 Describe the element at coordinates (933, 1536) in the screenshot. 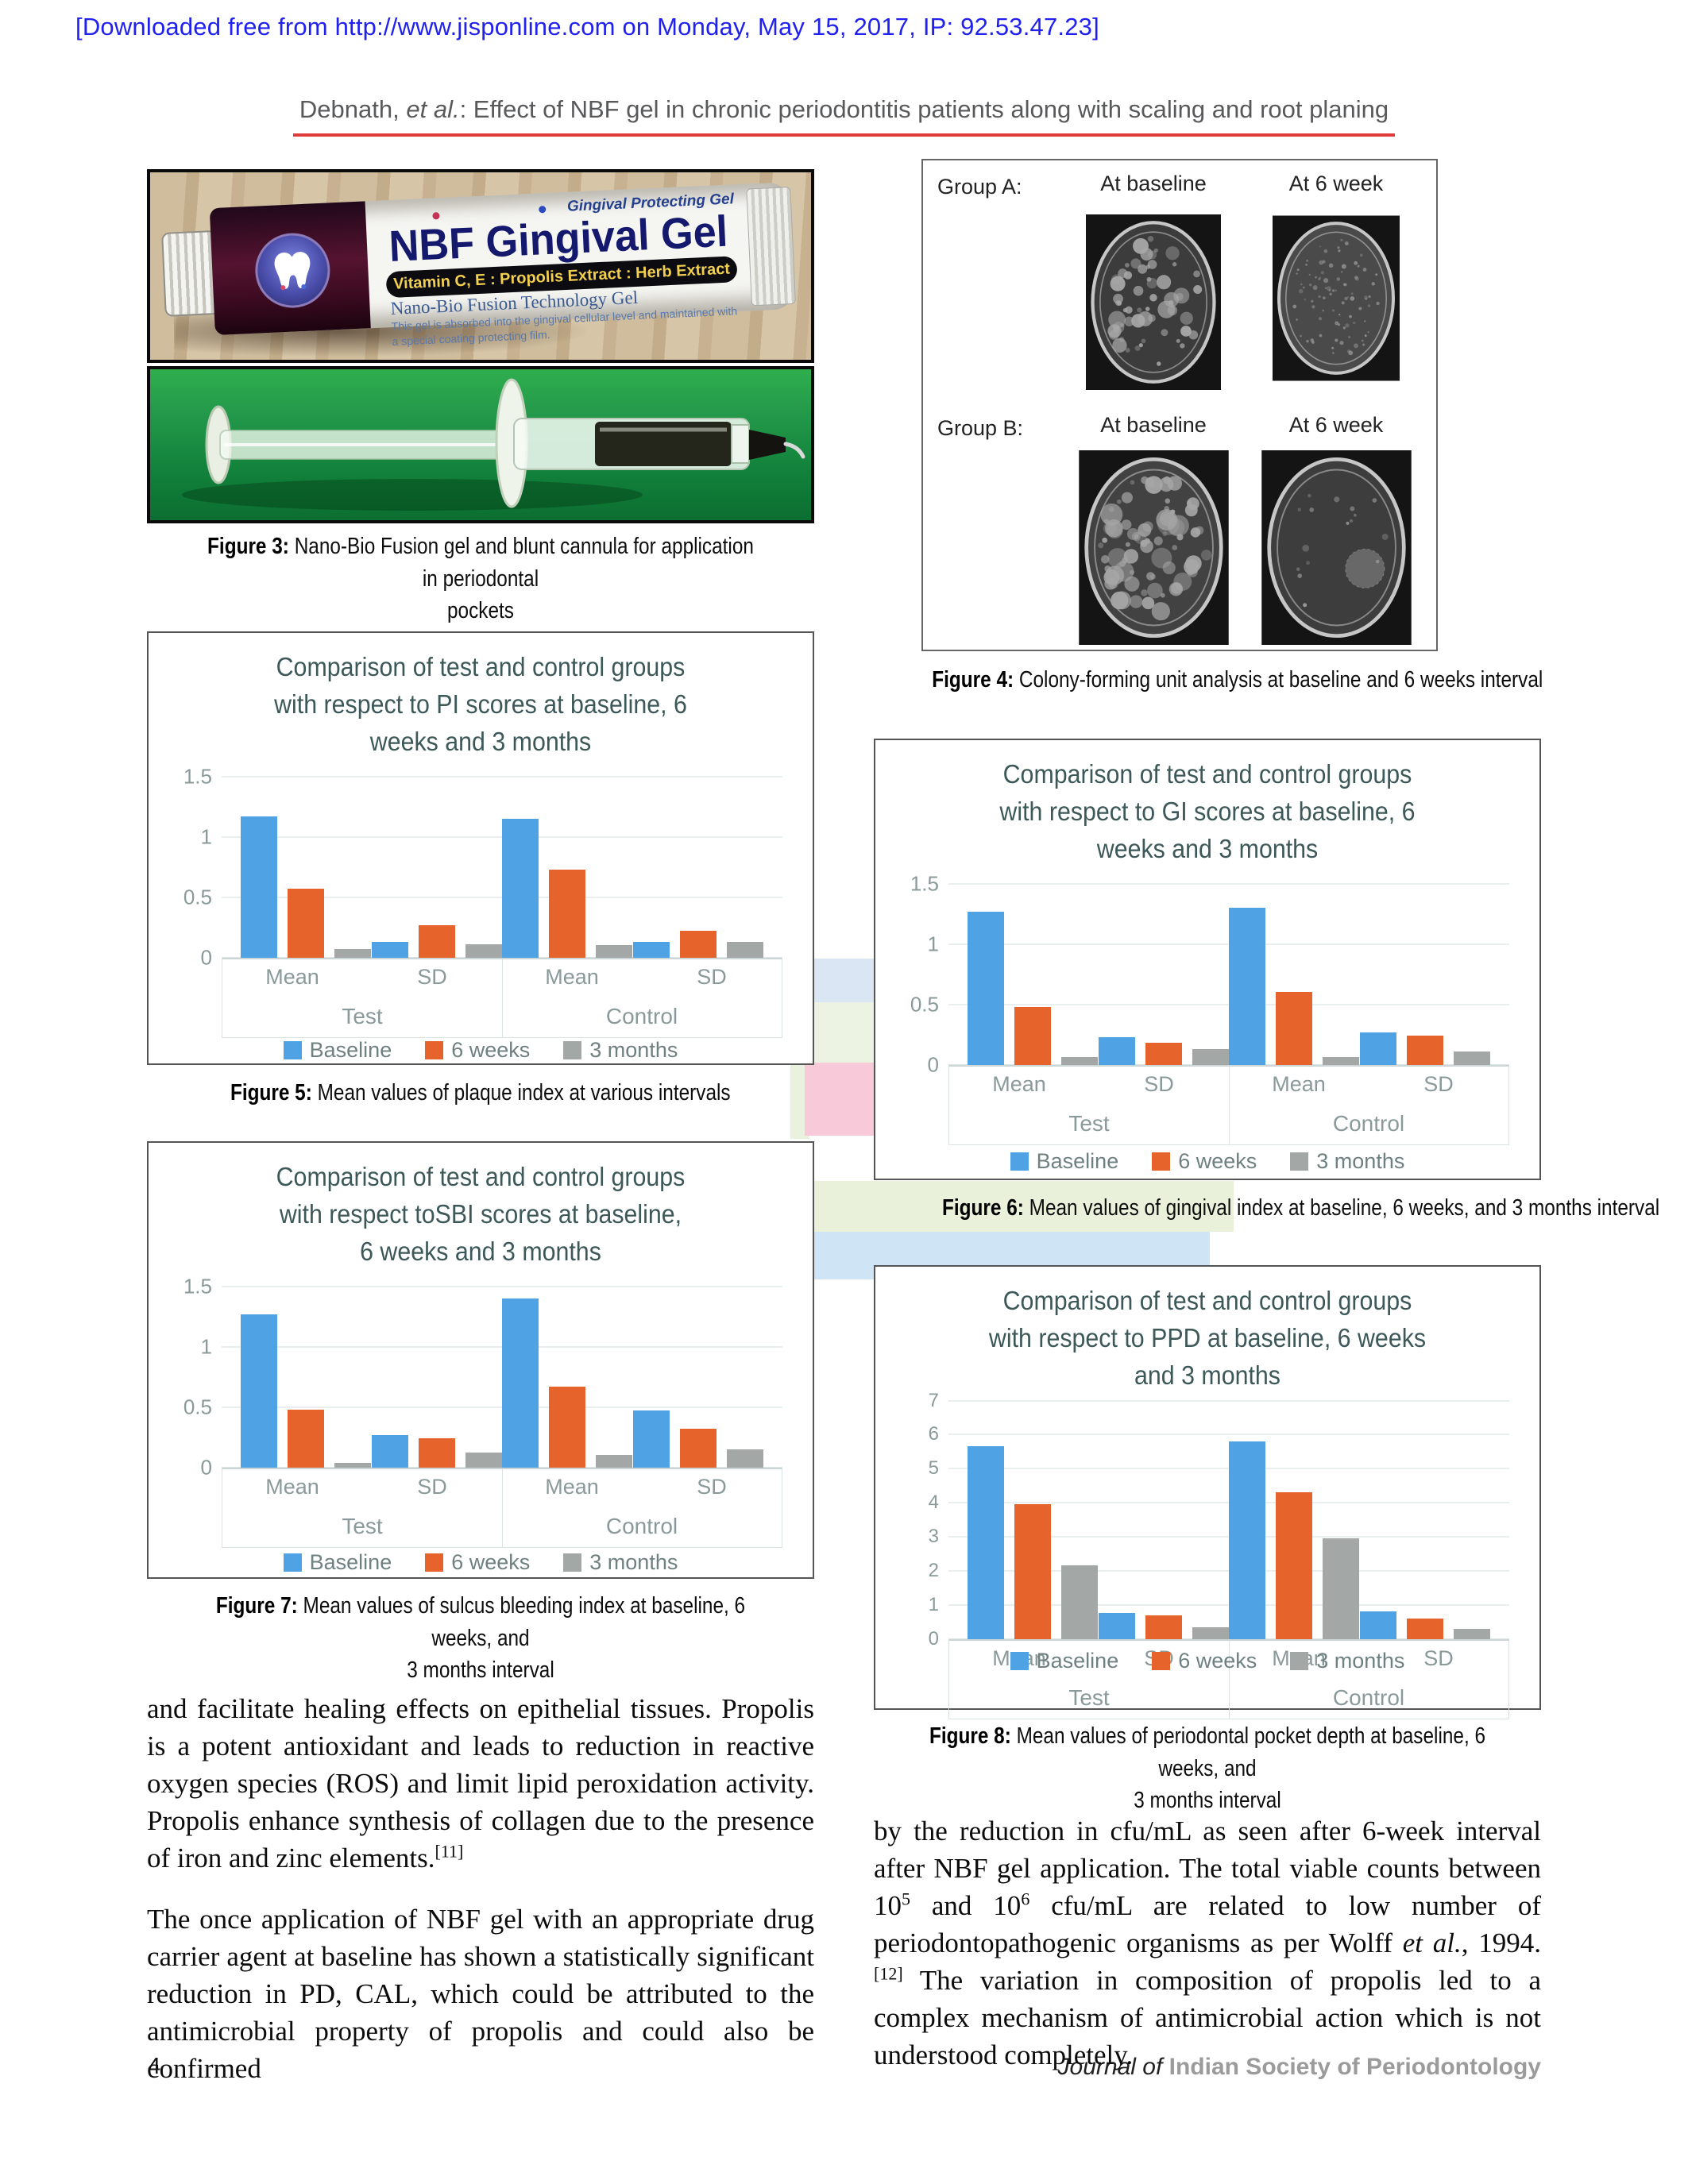

I see `y-tick-label: 3` at that location.